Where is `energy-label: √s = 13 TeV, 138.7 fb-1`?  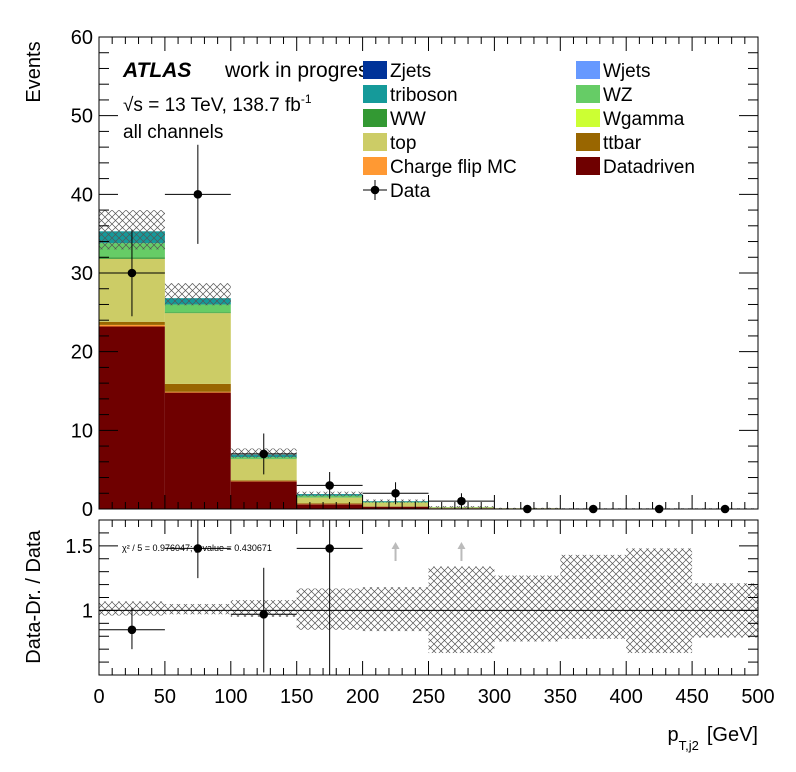
energy-label: √s = 13 TeV, 138.7 fb-1 is located at coordinates (217, 104).